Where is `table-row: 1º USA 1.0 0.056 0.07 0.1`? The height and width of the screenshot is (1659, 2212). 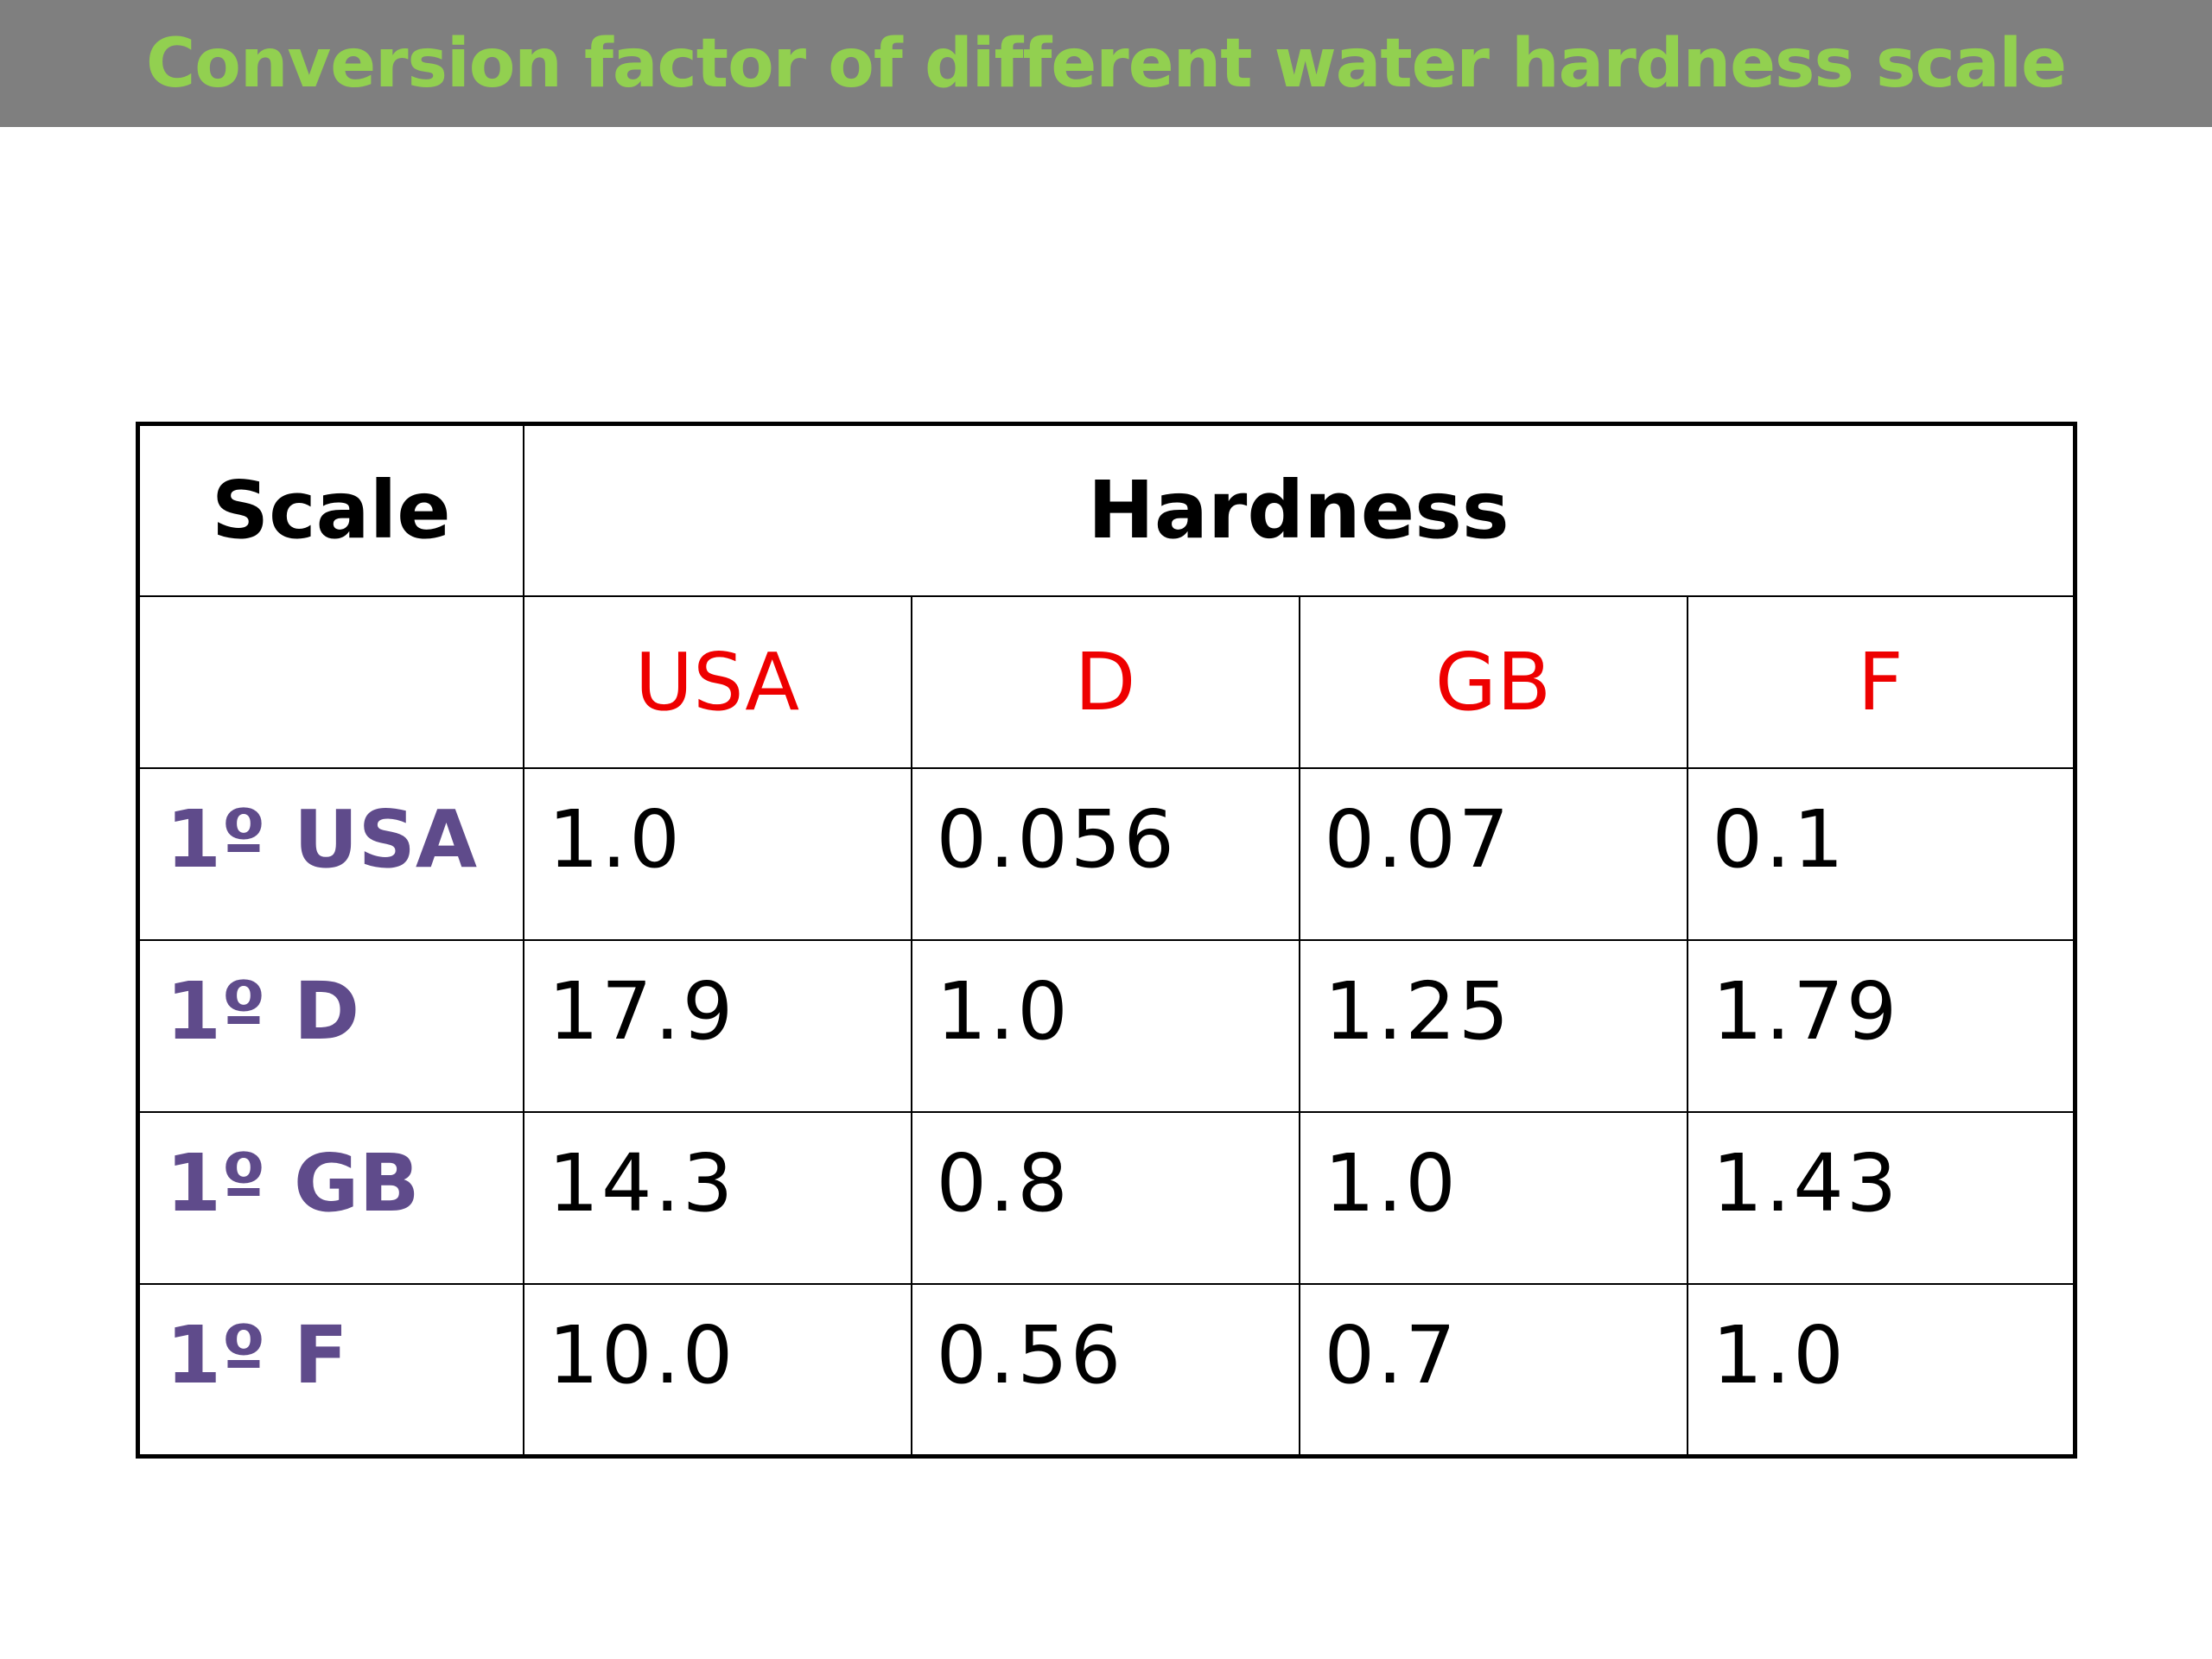
table-row: 1º USA 1.0 0.056 0.07 0.1 is located at coordinates (1106, 853).